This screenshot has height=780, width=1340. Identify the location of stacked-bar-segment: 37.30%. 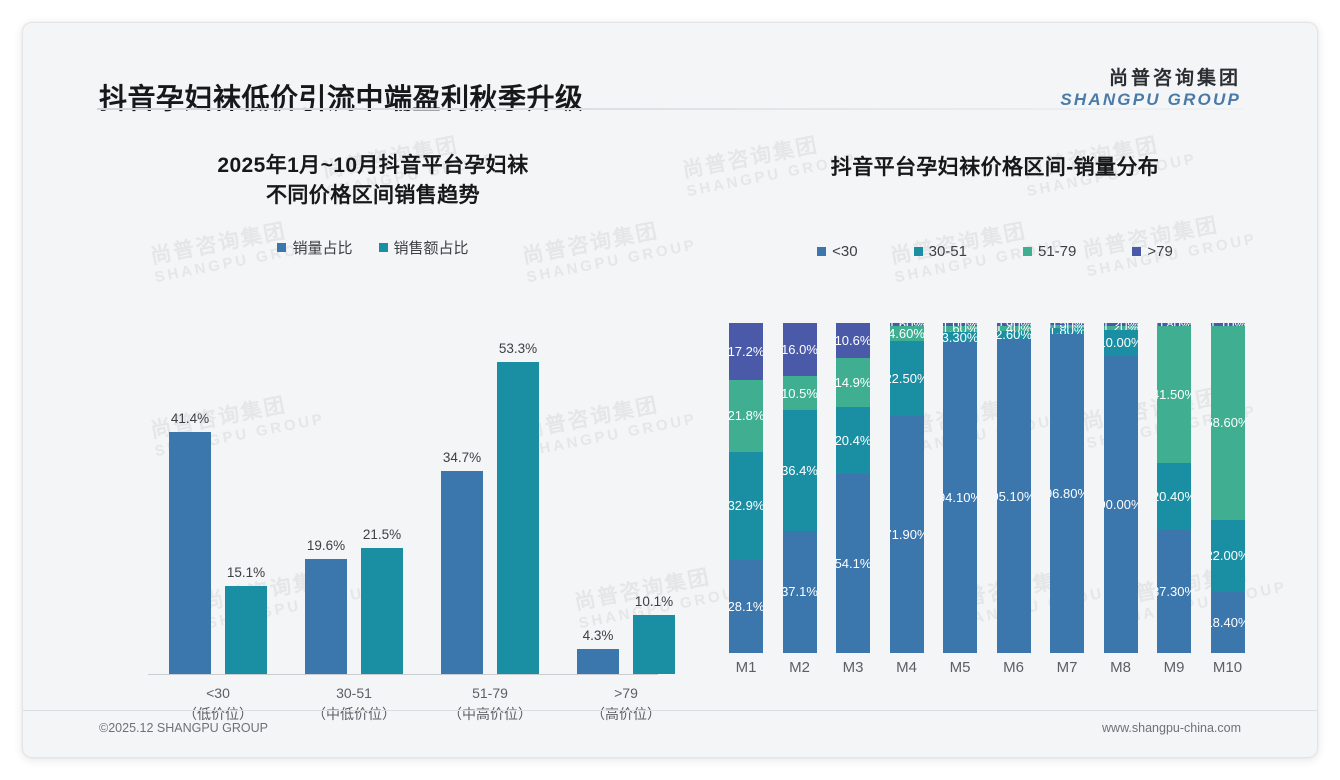
(1174, 591).